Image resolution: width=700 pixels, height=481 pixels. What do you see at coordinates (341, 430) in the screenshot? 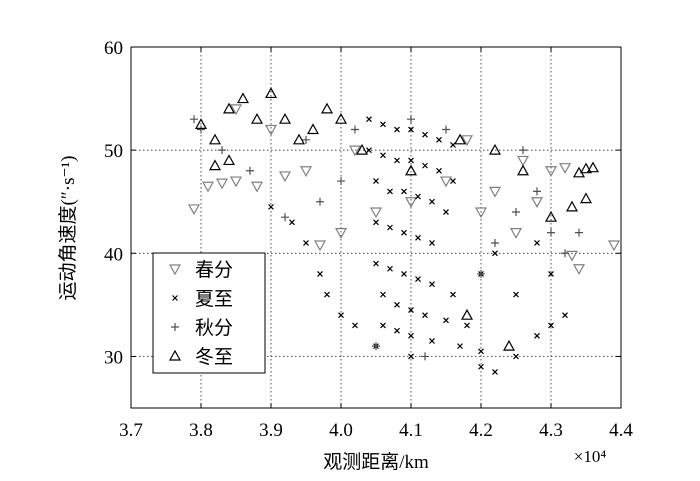
I see `x-tick-label: 4.0` at bounding box center [341, 430].